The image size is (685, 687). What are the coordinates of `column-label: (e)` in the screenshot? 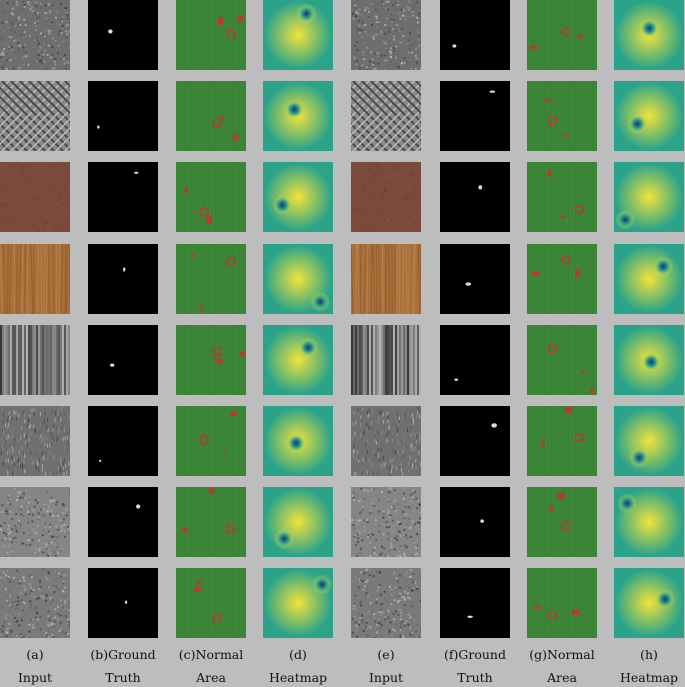 It's located at (386, 655).